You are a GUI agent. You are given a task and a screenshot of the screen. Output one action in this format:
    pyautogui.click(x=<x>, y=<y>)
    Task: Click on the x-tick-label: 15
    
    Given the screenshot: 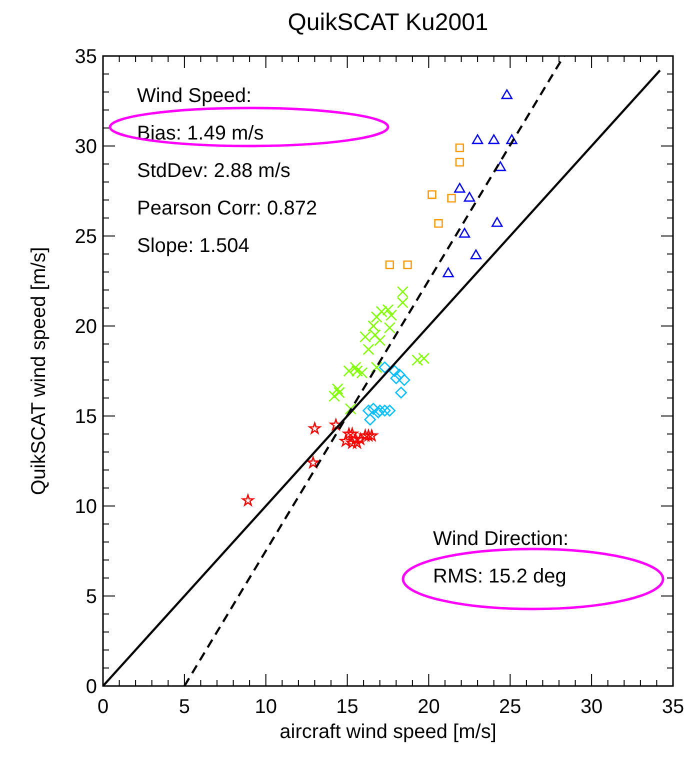 What is the action you would take?
    pyautogui.click(x=347, y=707)
    